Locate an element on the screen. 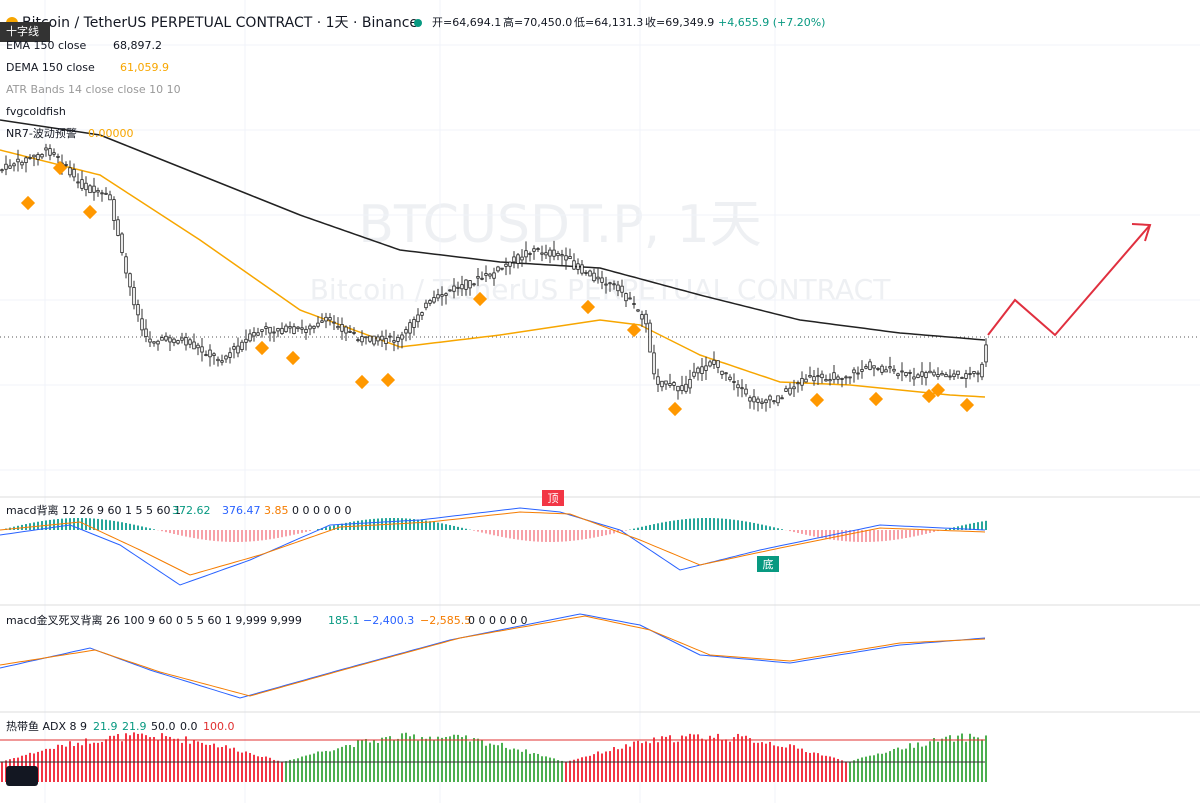 This screenshot has height=807, width=1200. panel-value: 50.0 is located at coordinates (163, 726).